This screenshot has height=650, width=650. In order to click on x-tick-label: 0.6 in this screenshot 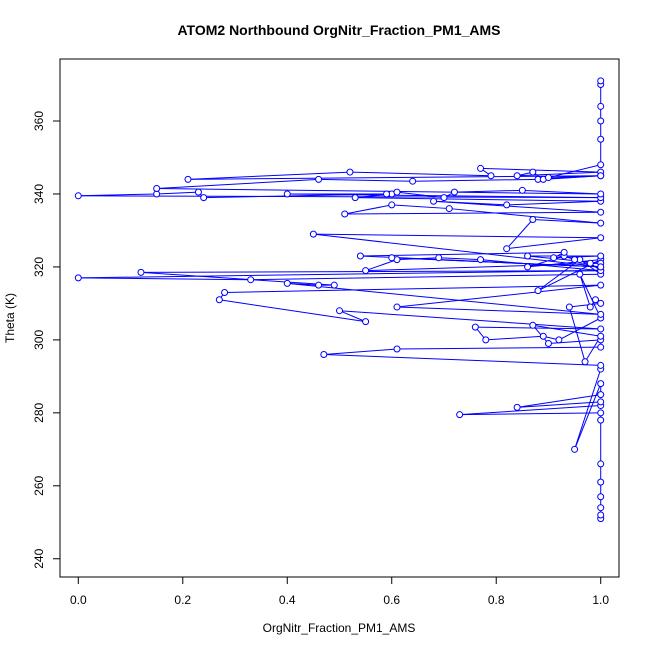, I will do `click(391, 600)`.